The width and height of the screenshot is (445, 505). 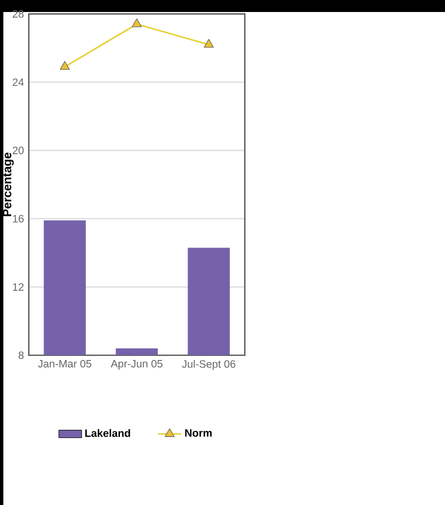 What do you see at coordinates (18, 218) in the screenshot?
I see `y-tick-label: 16` at bounding box center [18, 218].